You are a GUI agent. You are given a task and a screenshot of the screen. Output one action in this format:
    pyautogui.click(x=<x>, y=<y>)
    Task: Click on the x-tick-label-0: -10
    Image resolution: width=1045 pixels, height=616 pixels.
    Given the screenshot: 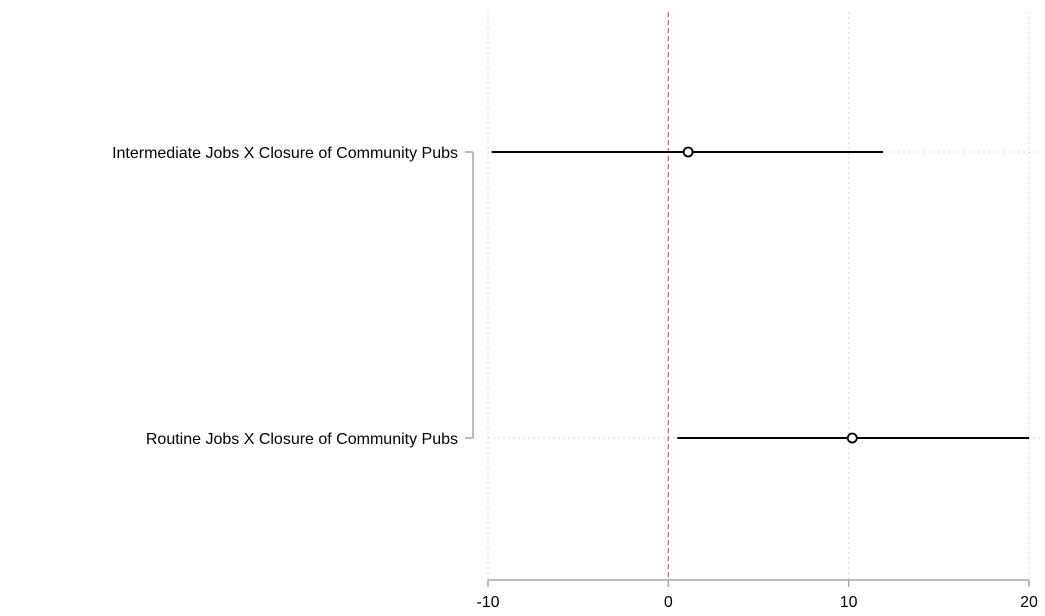 What is the action you would take?
    pyautogui.click(x=487, y=602)
    